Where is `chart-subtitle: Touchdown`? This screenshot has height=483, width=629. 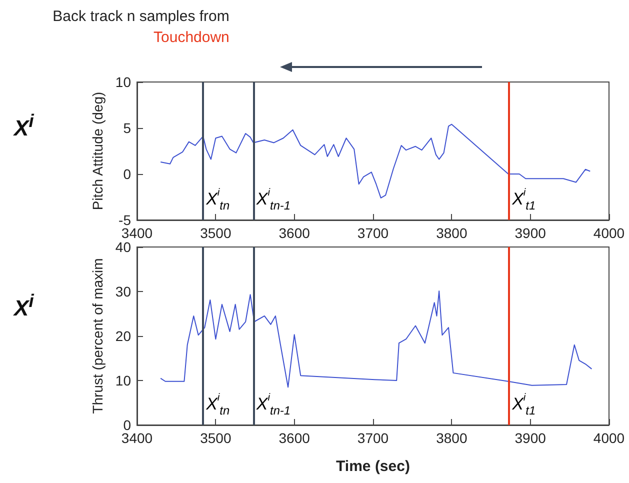 chart-subtitle: Touchdown is located at coordinates (192, 37).